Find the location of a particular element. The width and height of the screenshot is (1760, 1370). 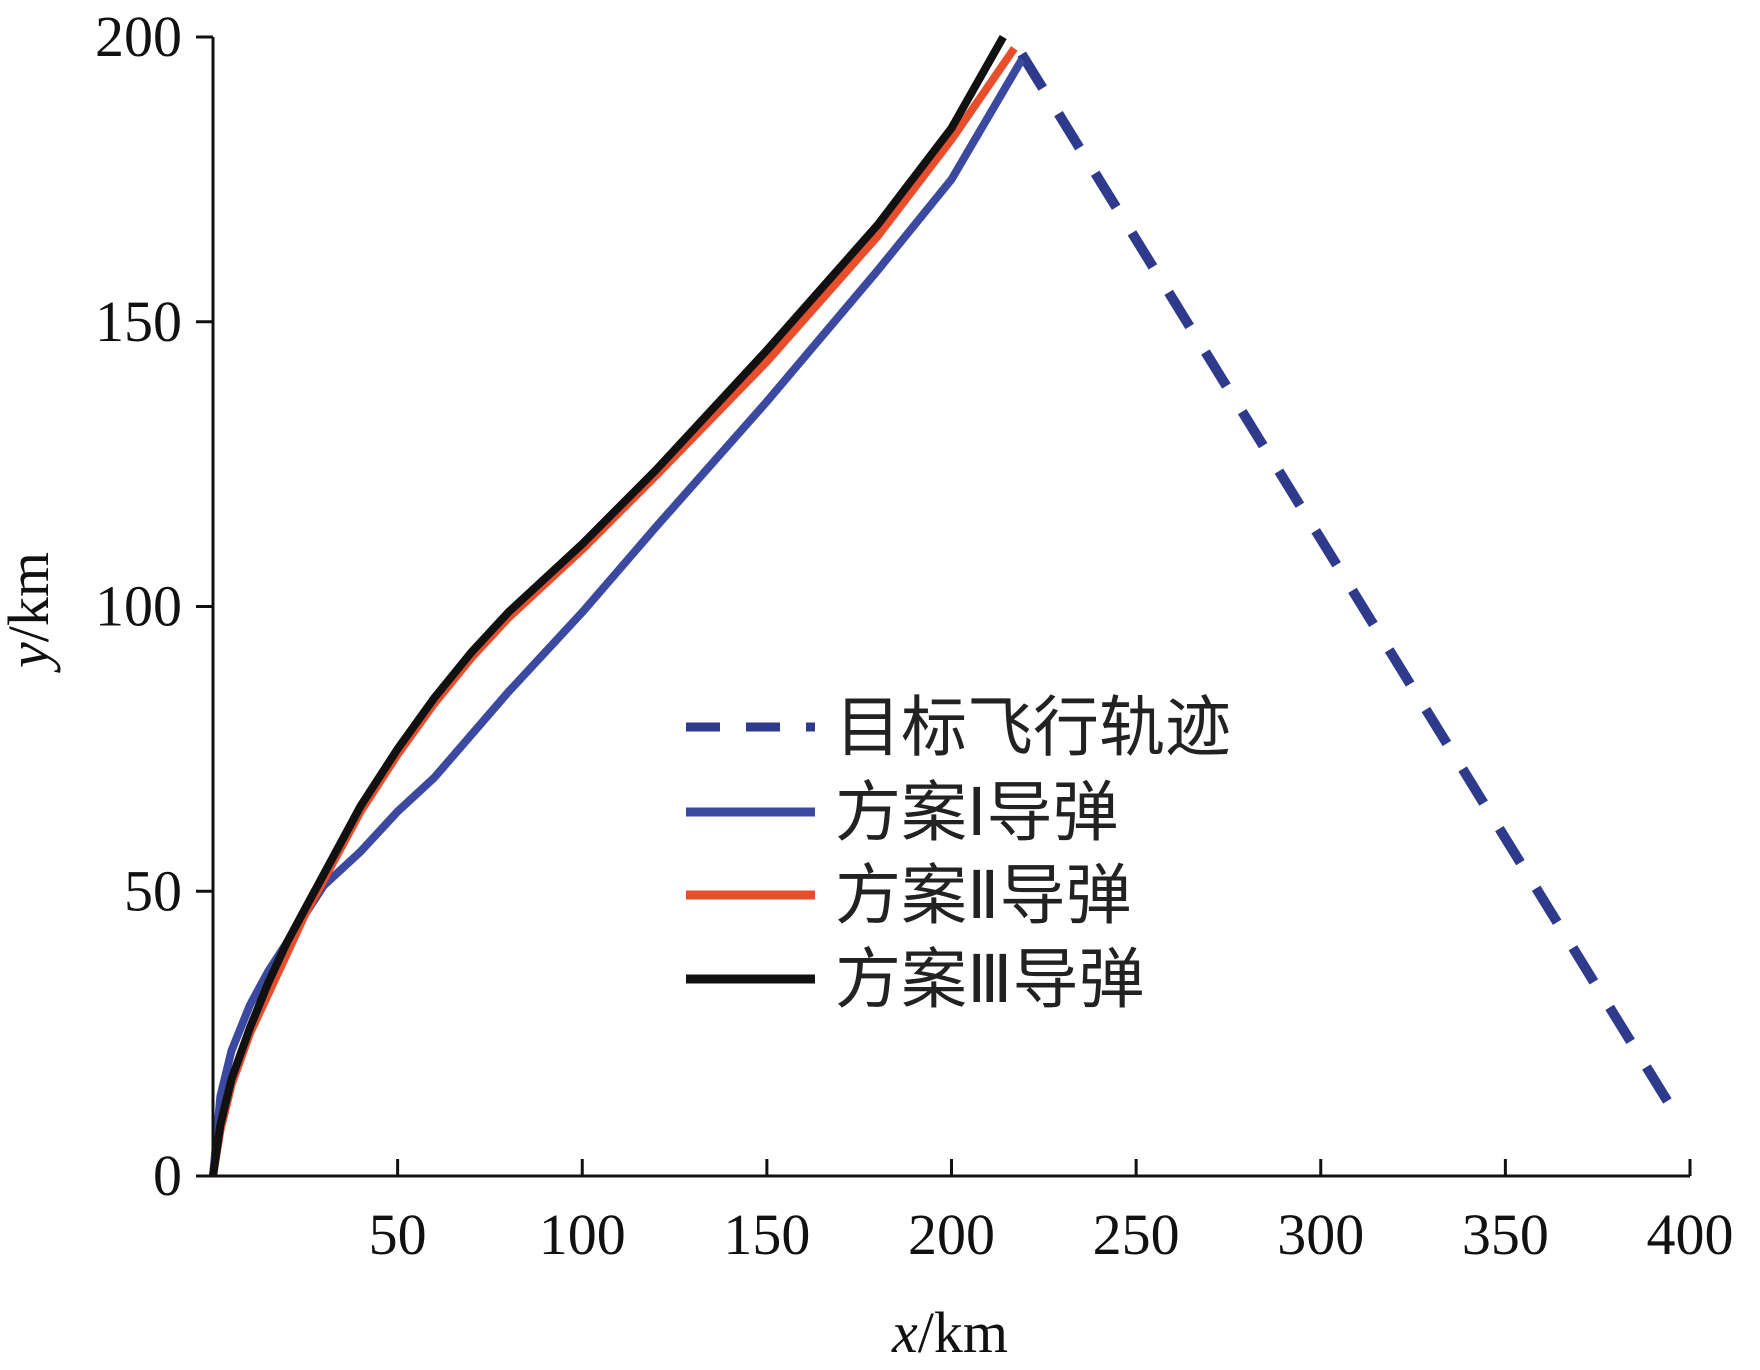

legend-label: 方案Ⅰ导弹 is located at coordinates (976, 812).